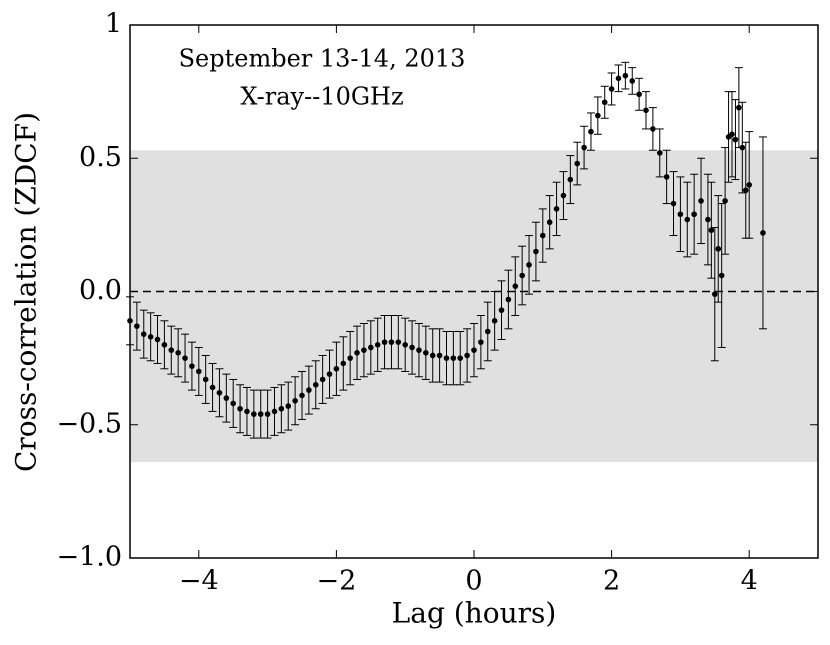 The height and width of the screenshot is (645, 830). Describe the element at coordinates (113, 24) in the screenshot. I see `y-tick-label: 1` at that location.